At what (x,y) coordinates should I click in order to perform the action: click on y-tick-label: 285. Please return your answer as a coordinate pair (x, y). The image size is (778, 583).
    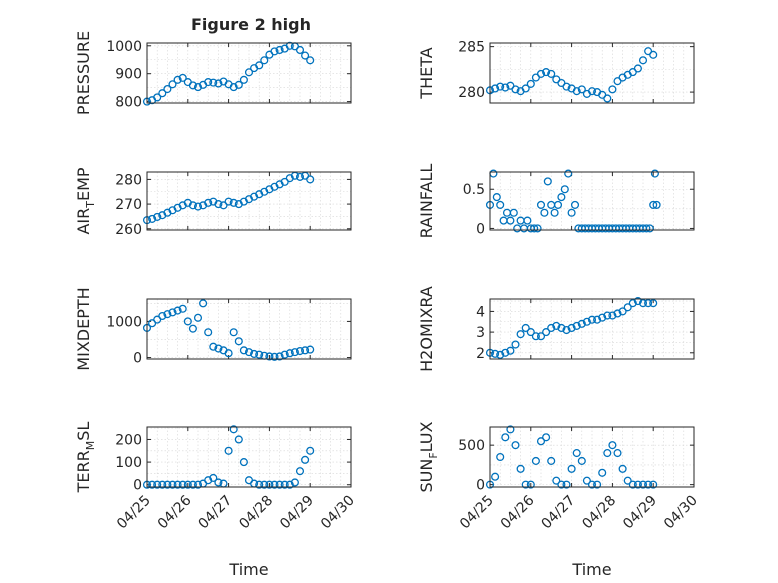
    Looking at the image, I should click on (471, 48).